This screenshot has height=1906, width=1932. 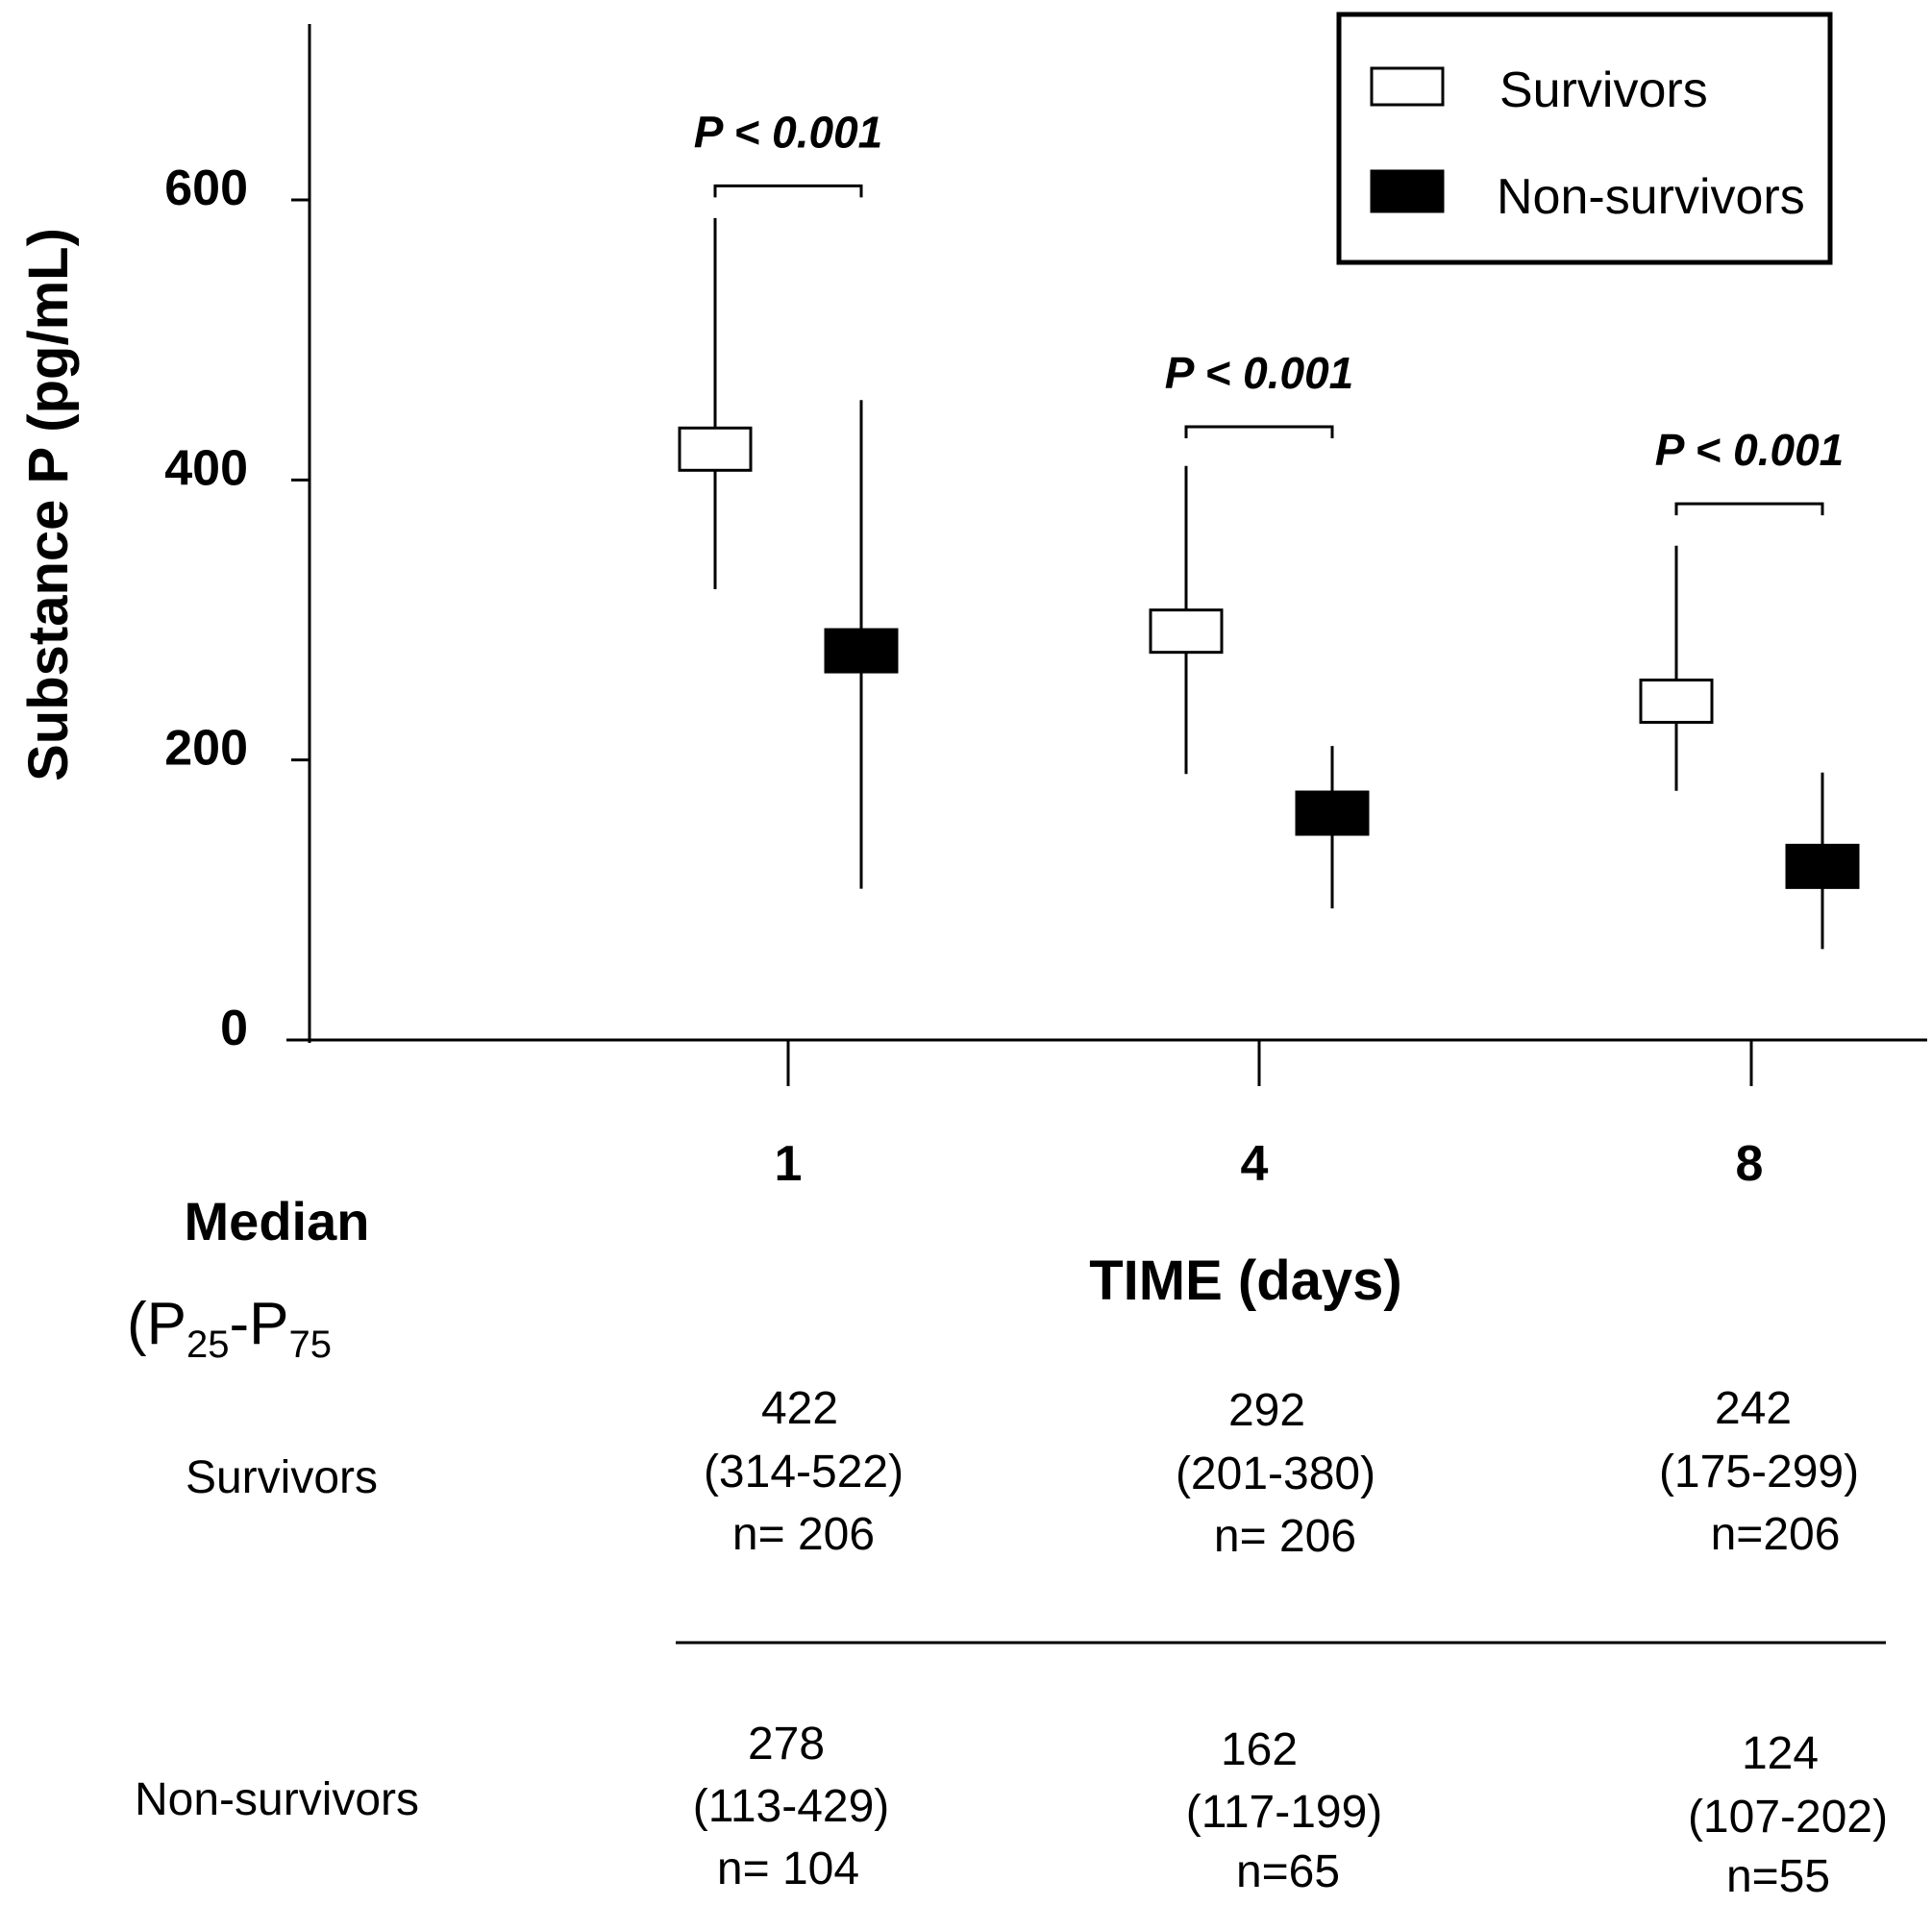 I want to click on table-cell-median: 292, so click(x=1267, y=1410).